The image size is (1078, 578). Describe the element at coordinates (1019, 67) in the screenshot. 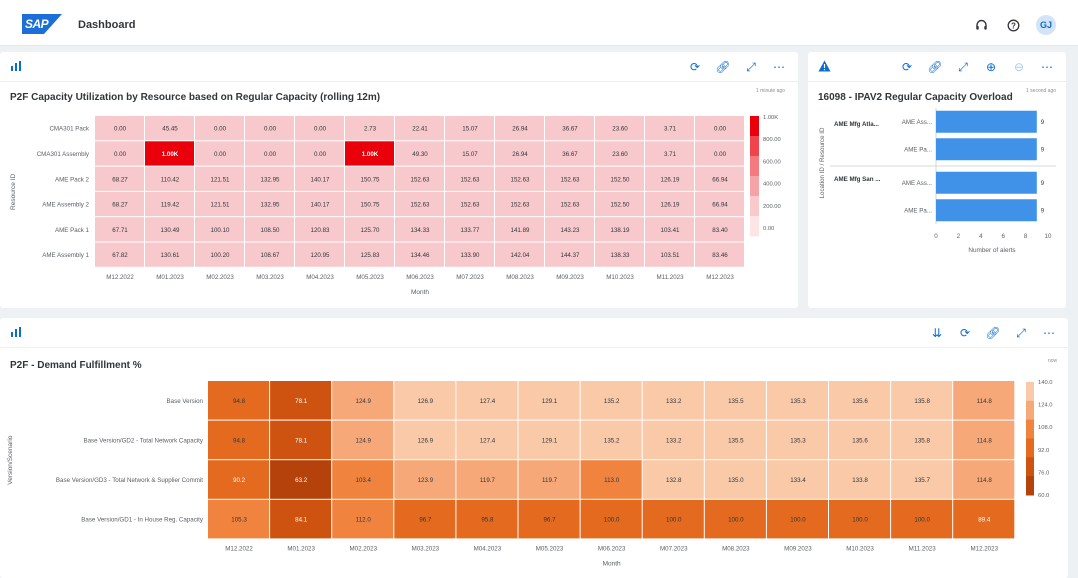

I see `zoom-out-icon: ⊖` at that location.